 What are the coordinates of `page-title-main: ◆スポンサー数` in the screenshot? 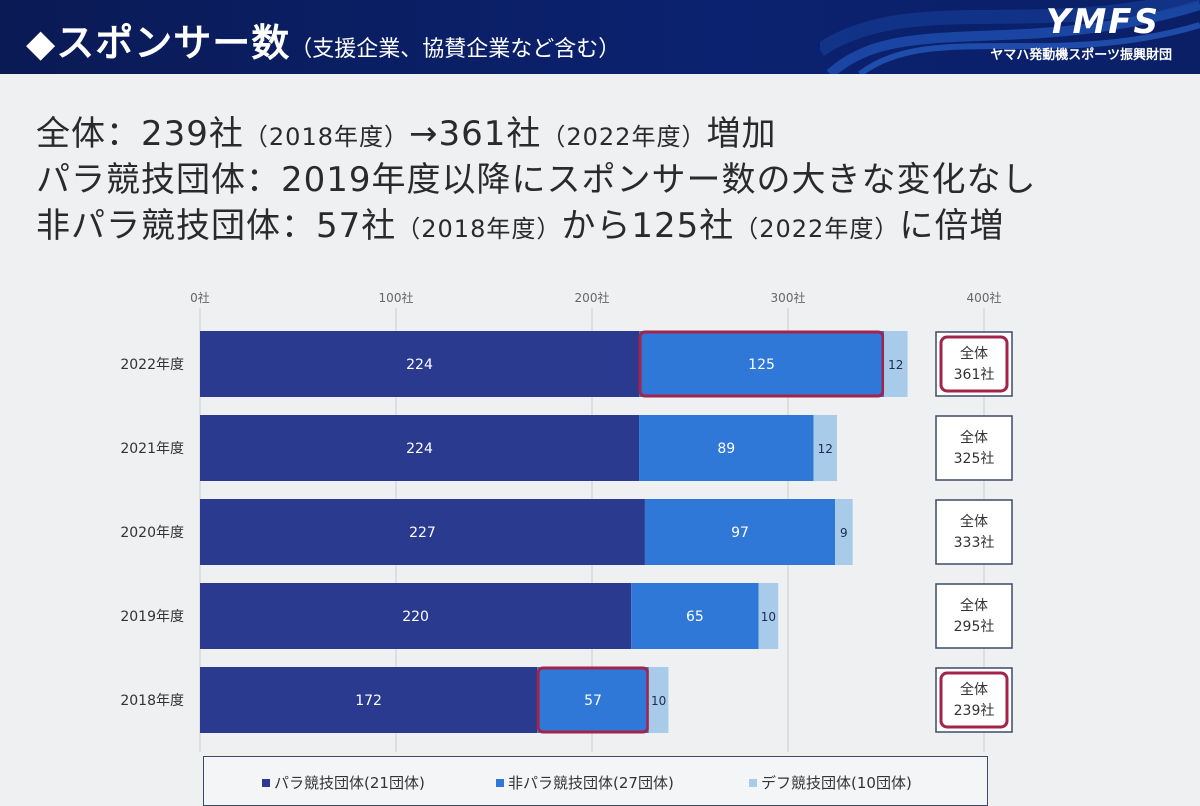 It's located at (158, 43).